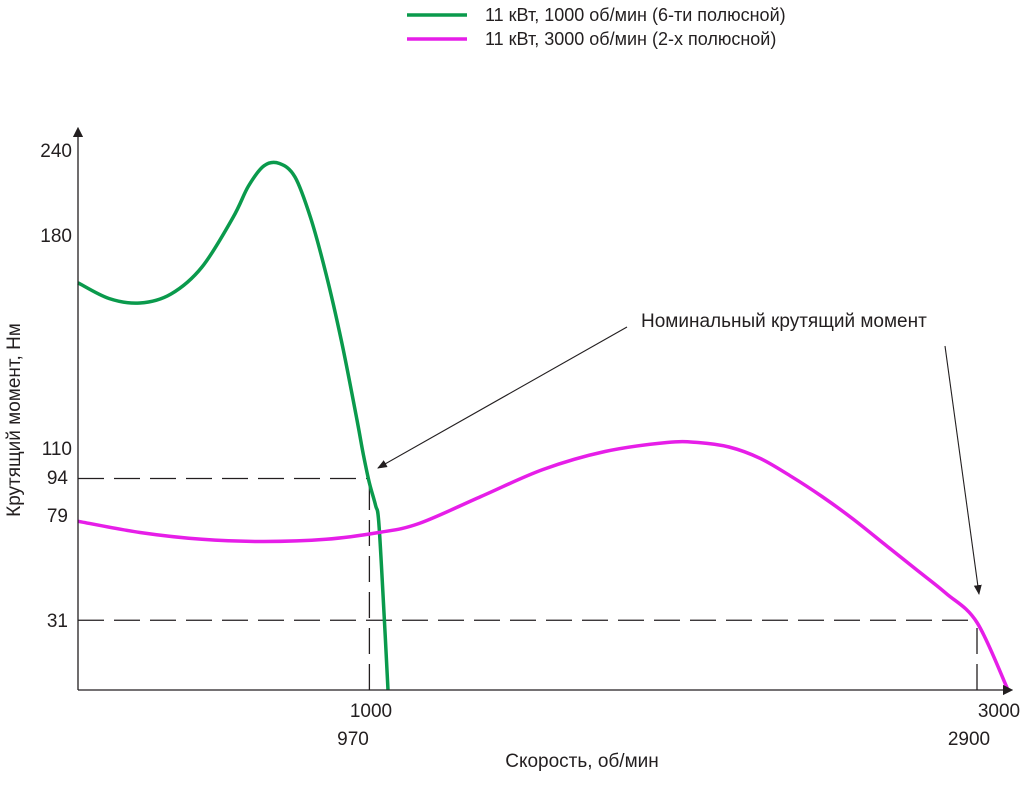  Describe the element at coordinates (353, 739) in the screenshot. I see `x-tick-970: 970` at that location.